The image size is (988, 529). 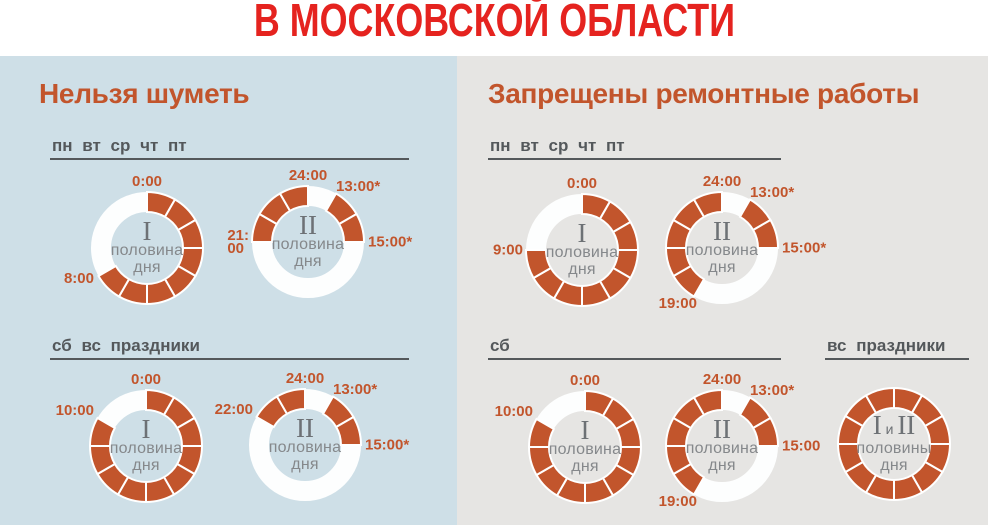 I want to click on clock-center-label: I и II половины дня, so click(x=894, y=442).